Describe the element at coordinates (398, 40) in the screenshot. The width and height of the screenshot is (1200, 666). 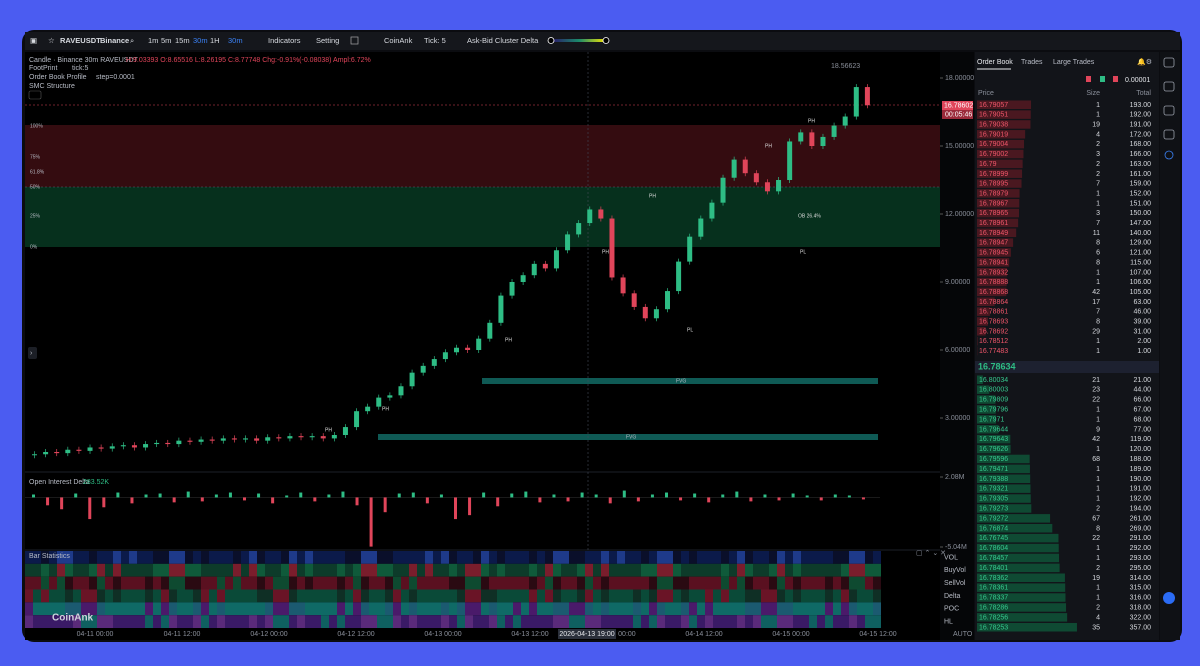
I see `source-button: CoinAnk` at that location.